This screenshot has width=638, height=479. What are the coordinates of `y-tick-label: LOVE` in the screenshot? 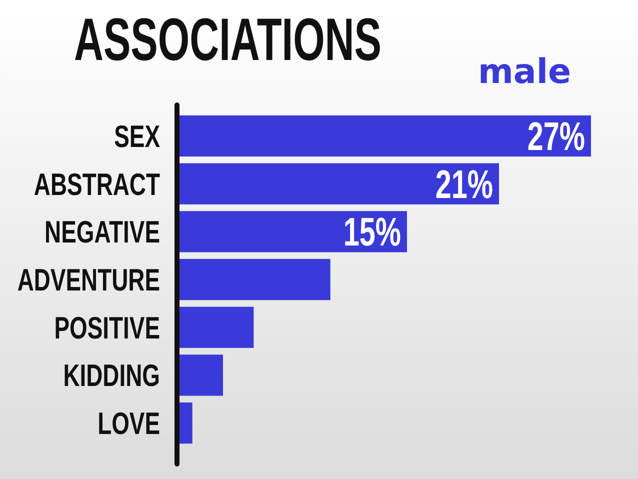 It's located at (129, 423).